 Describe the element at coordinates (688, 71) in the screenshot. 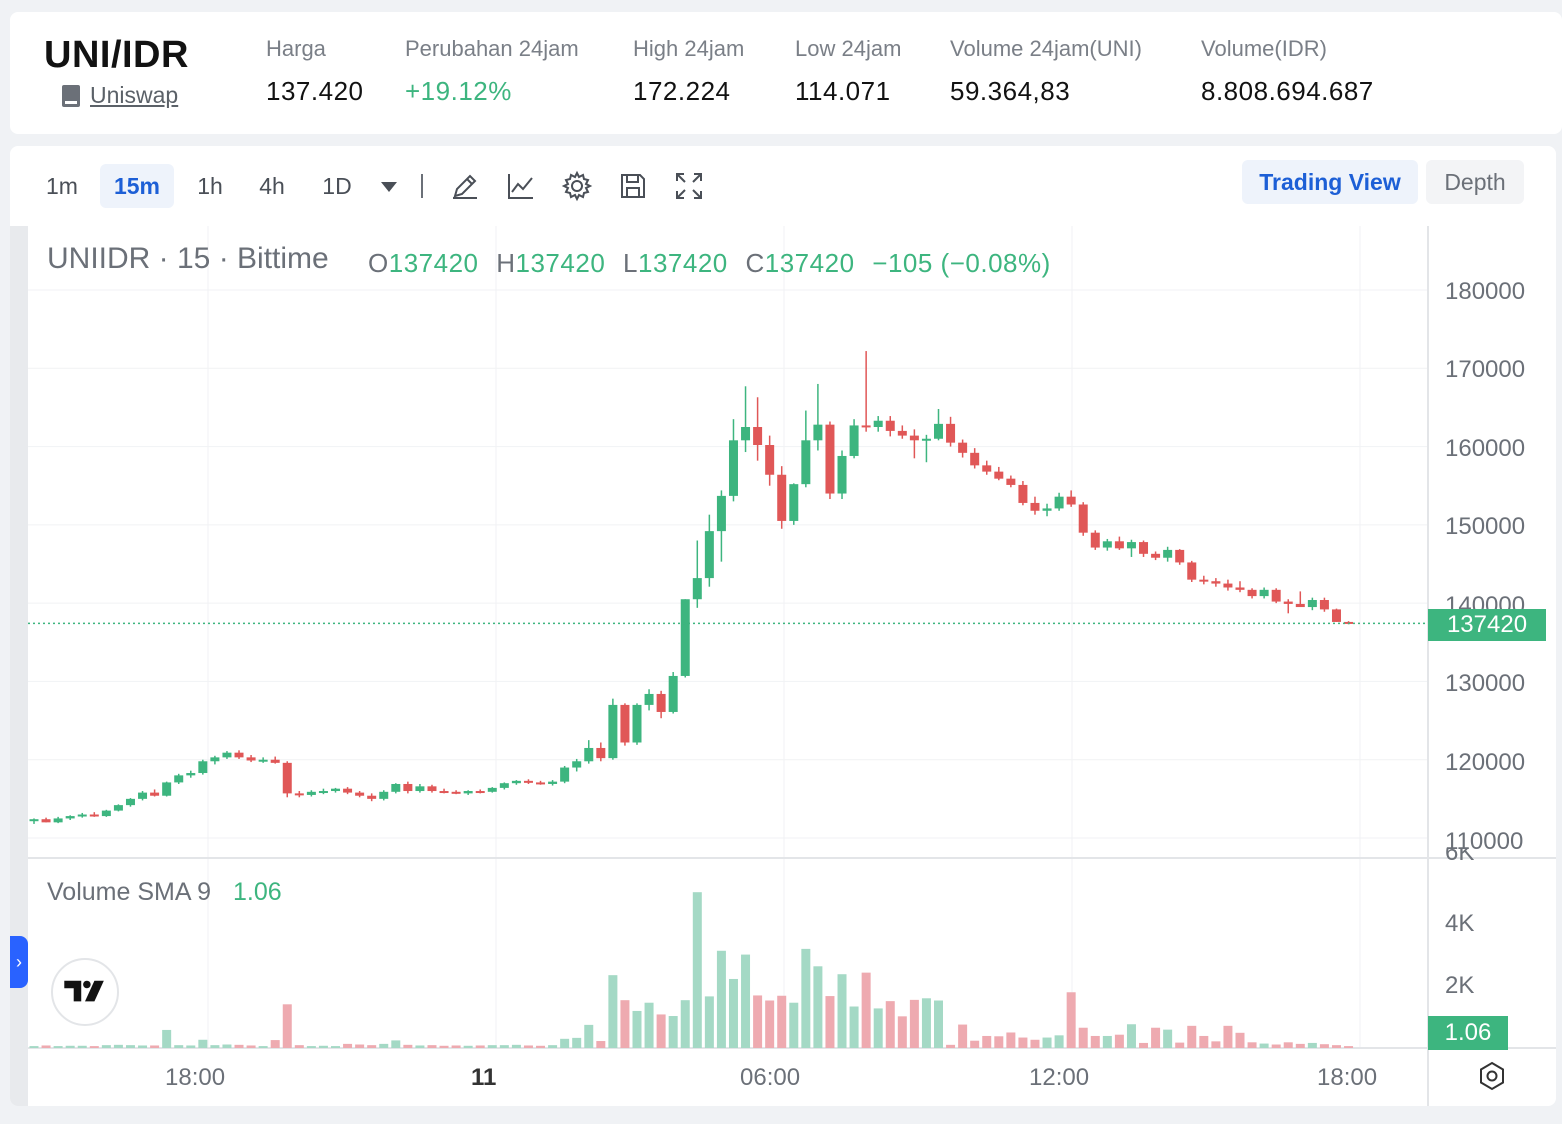

I see `stat-high: High 24jam 172.224` at that location.